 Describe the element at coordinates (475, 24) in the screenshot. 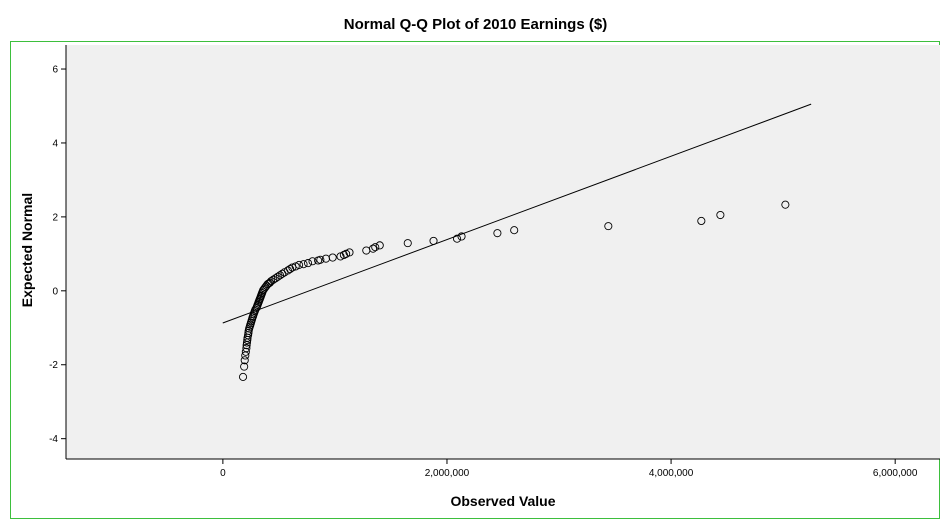

I see `chart-title: Normal Q-Q Plot of 2010 Earnings ($)` at that location.